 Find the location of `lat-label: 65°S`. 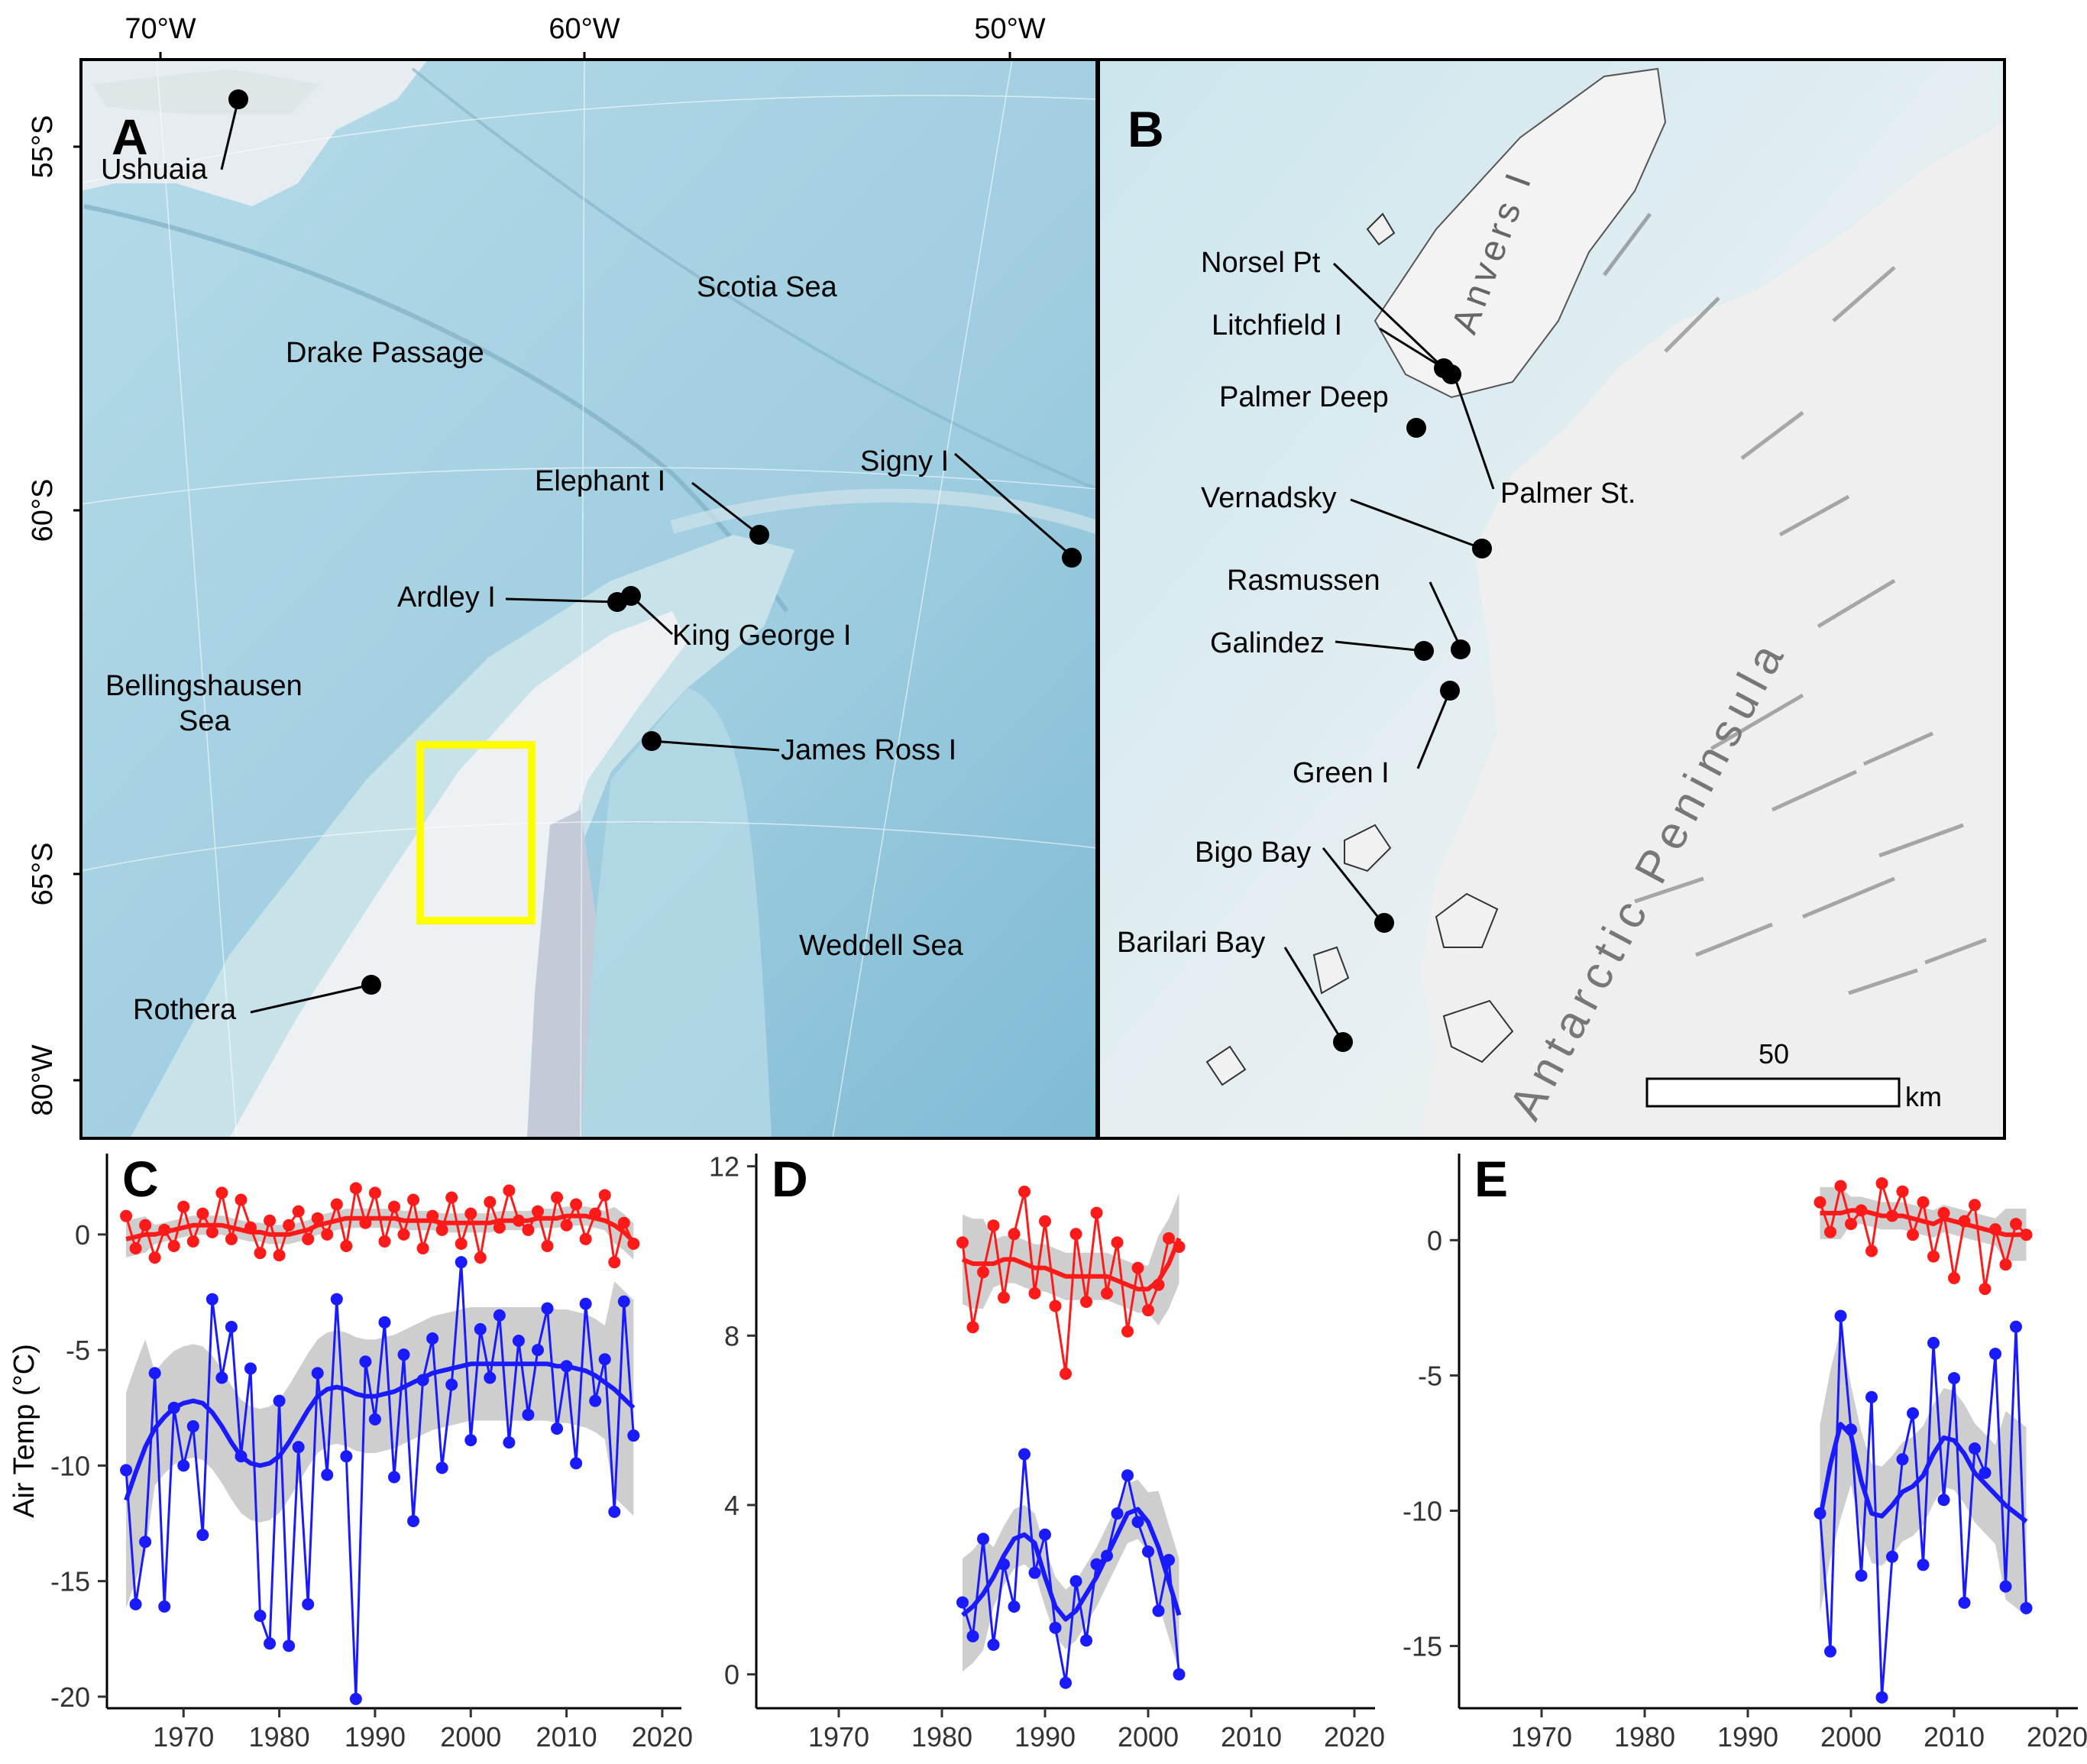

lat-label: 65°S is located at coordinates (43, 874).